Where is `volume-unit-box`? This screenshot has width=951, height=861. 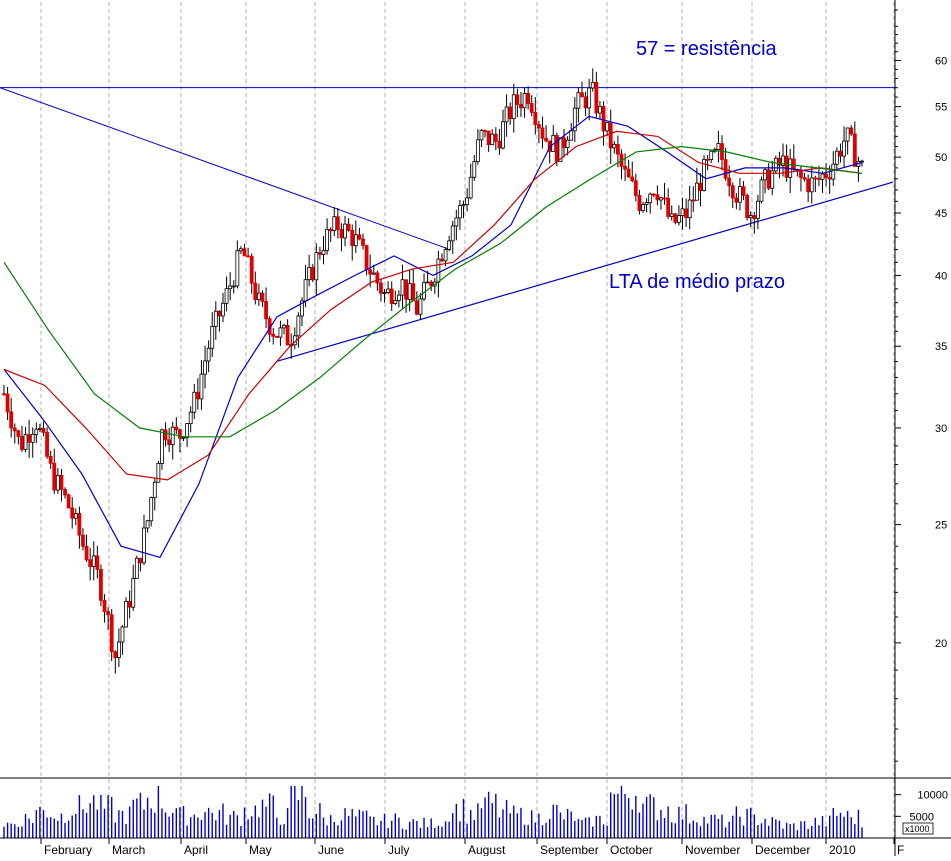 volume-unit-box is located at coordinates (918, 828).